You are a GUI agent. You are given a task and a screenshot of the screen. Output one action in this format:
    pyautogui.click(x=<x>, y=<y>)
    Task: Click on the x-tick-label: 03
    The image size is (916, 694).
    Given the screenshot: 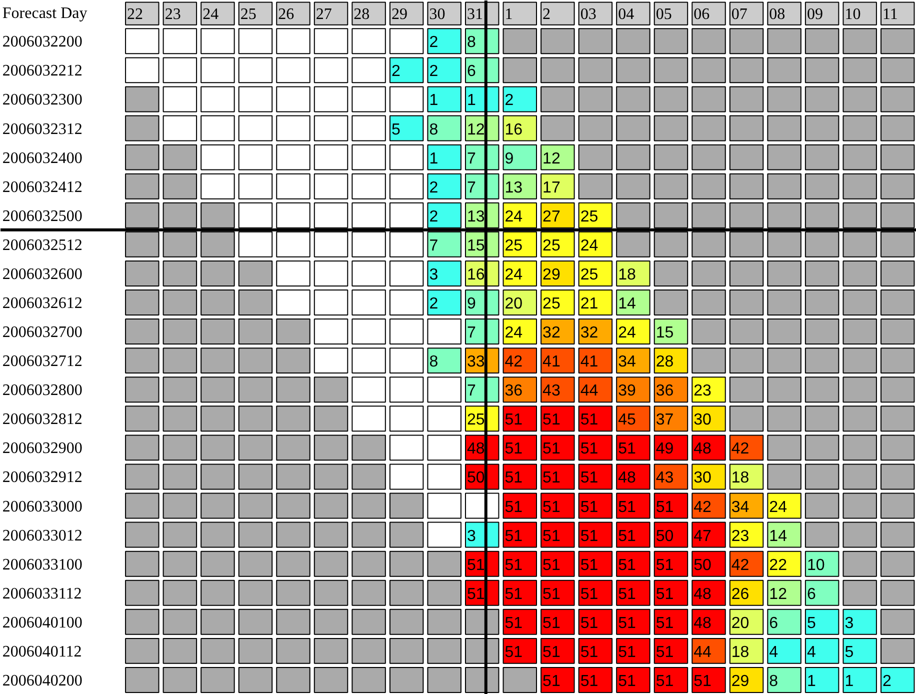 What is the action you would take?
    pyautogui.click(x=588, y=15)
    